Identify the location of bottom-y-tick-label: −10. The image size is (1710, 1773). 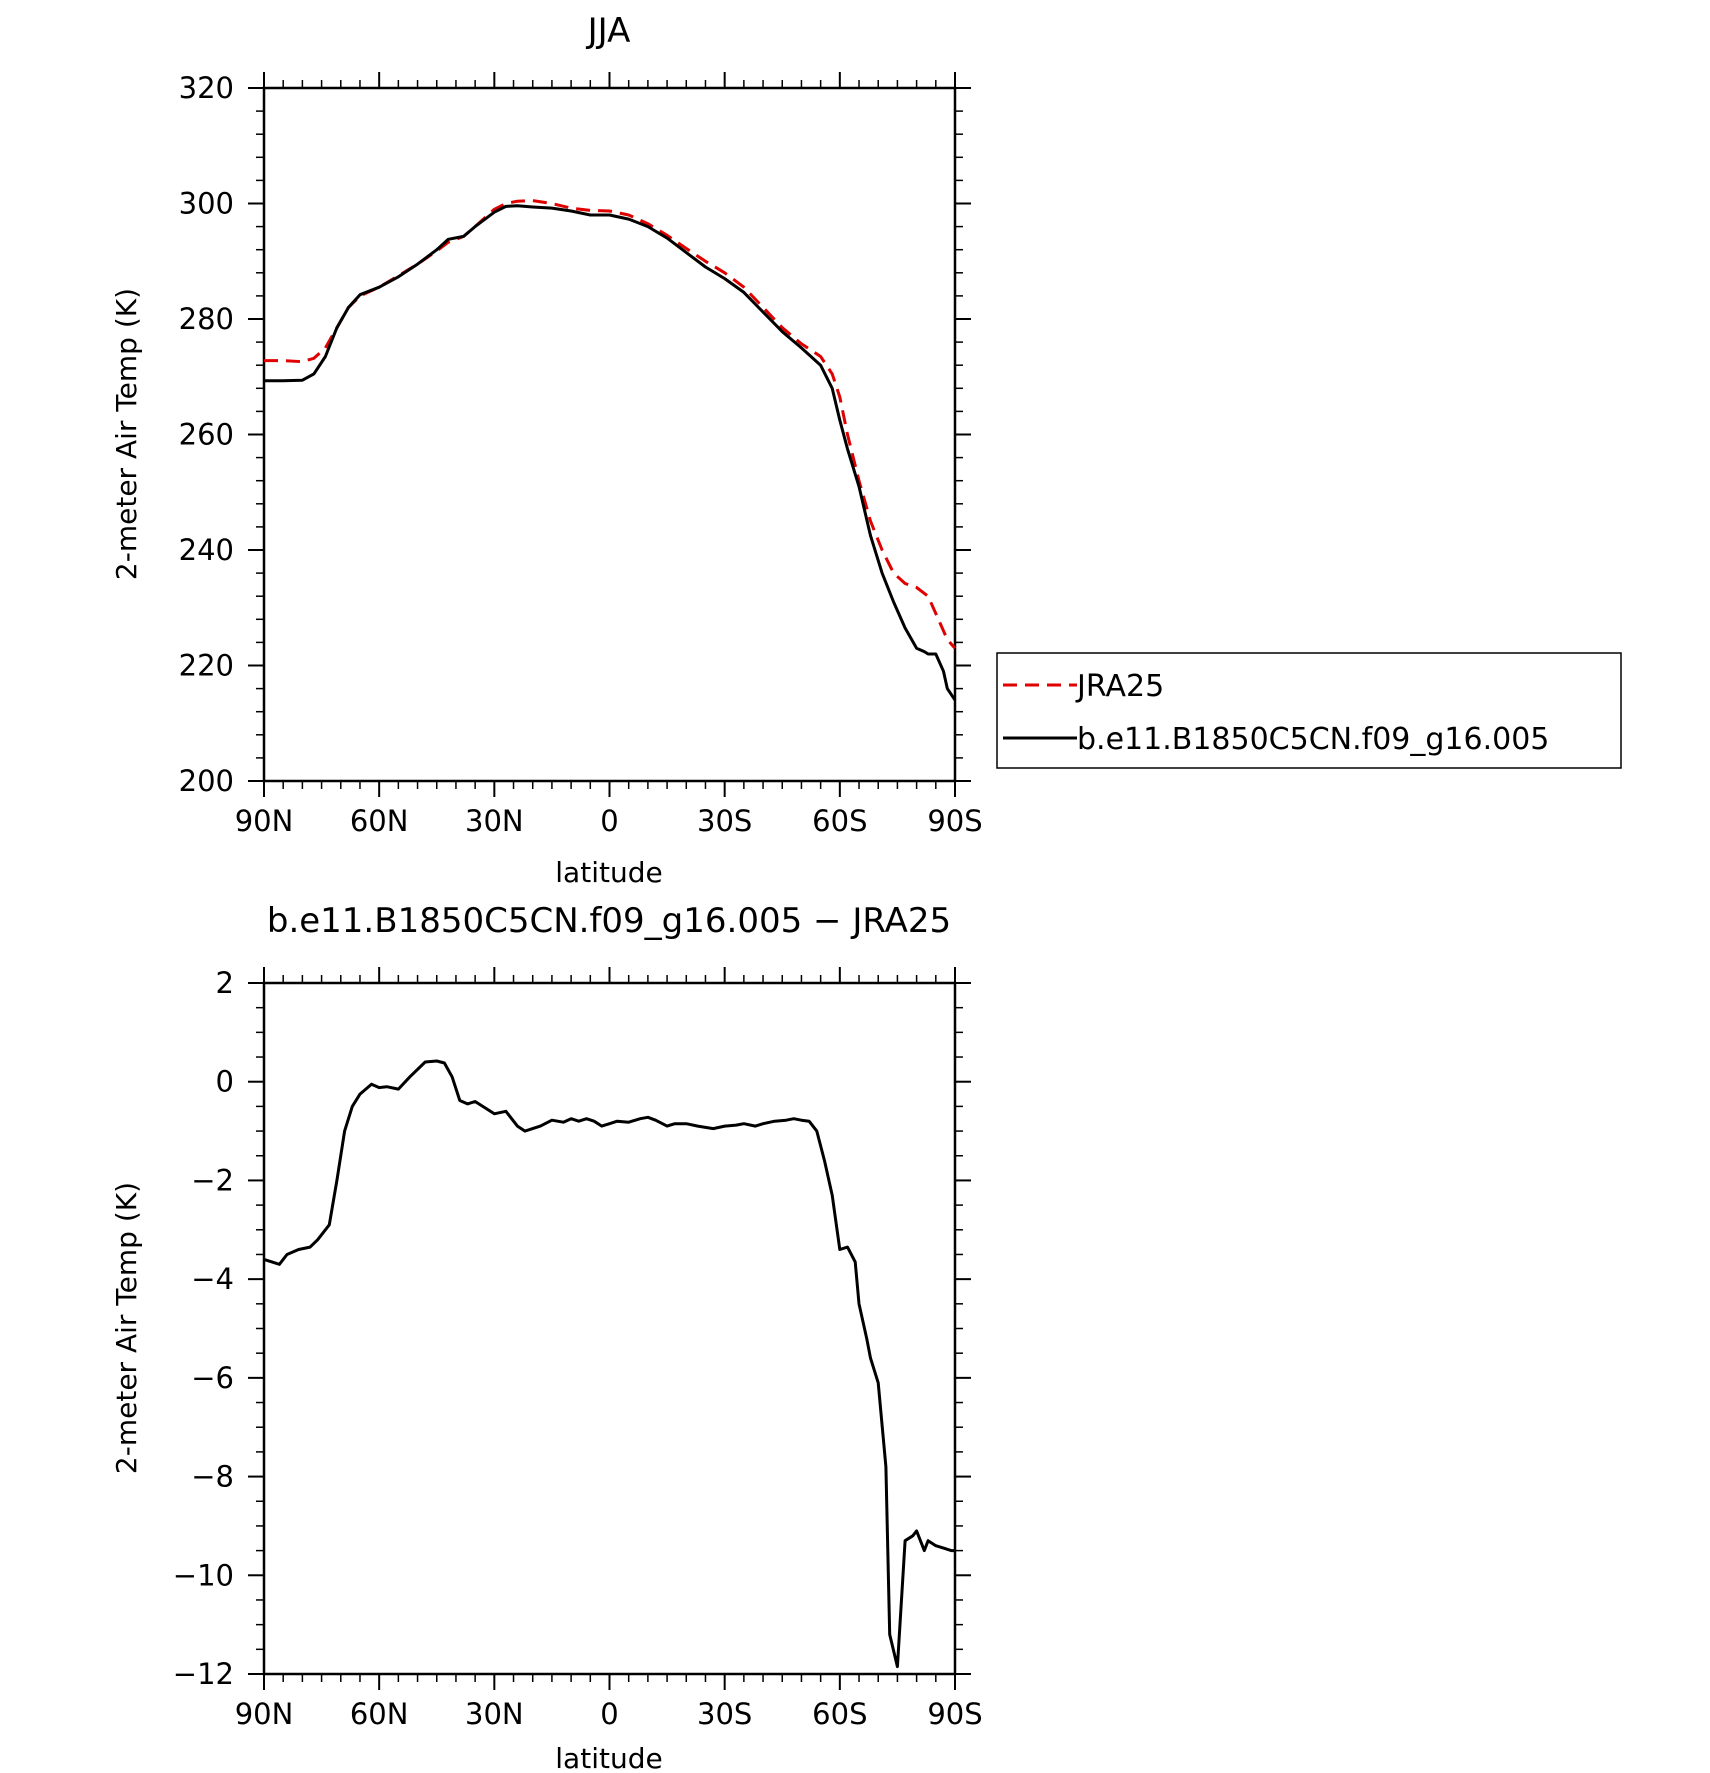
(203, 1575).